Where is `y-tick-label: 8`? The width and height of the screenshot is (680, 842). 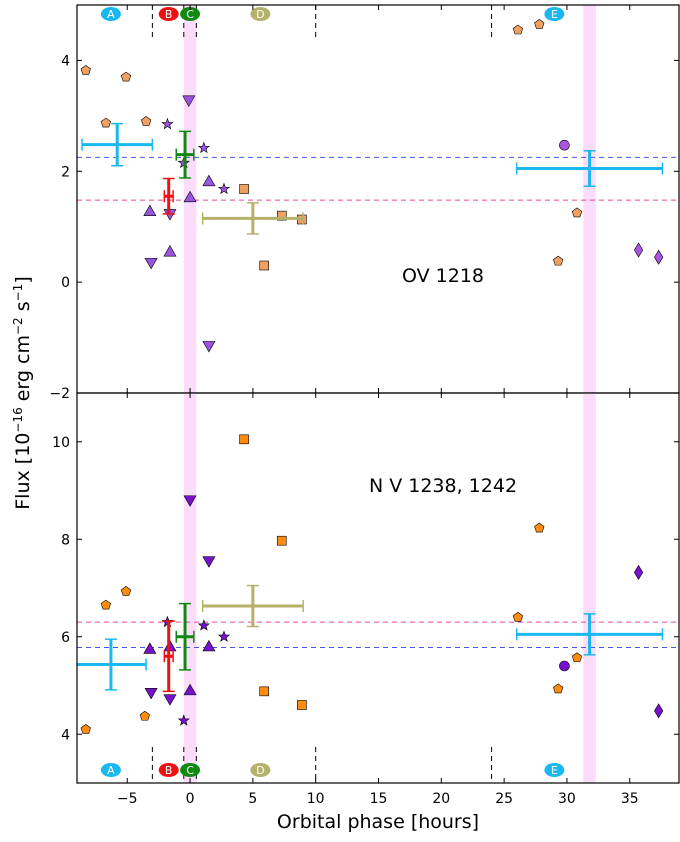 y-tick-label: 8 is located at coordinates (65, 540).